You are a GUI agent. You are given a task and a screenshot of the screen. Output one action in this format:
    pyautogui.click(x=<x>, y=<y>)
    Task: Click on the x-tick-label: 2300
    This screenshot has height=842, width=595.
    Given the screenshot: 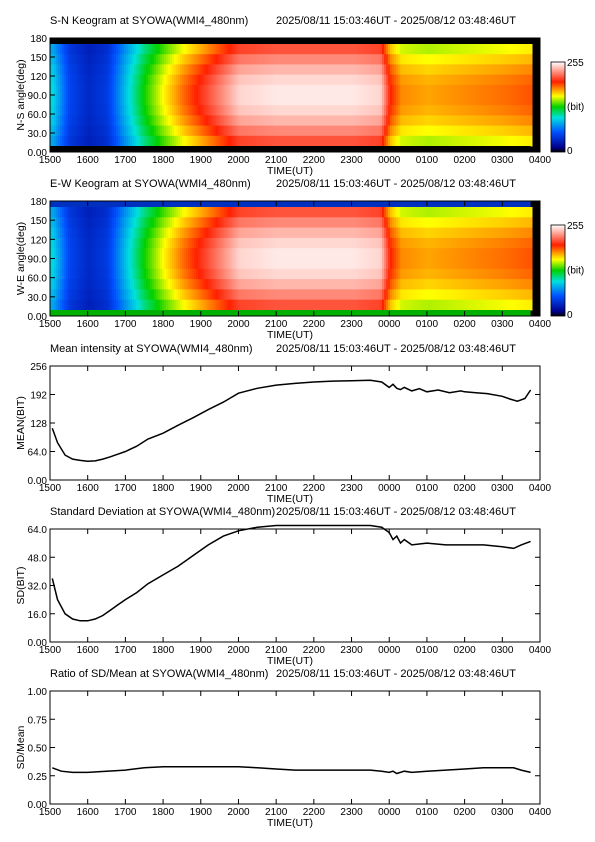 What is the action you would take?
    pyautogui.click(x=351, y=324)
    